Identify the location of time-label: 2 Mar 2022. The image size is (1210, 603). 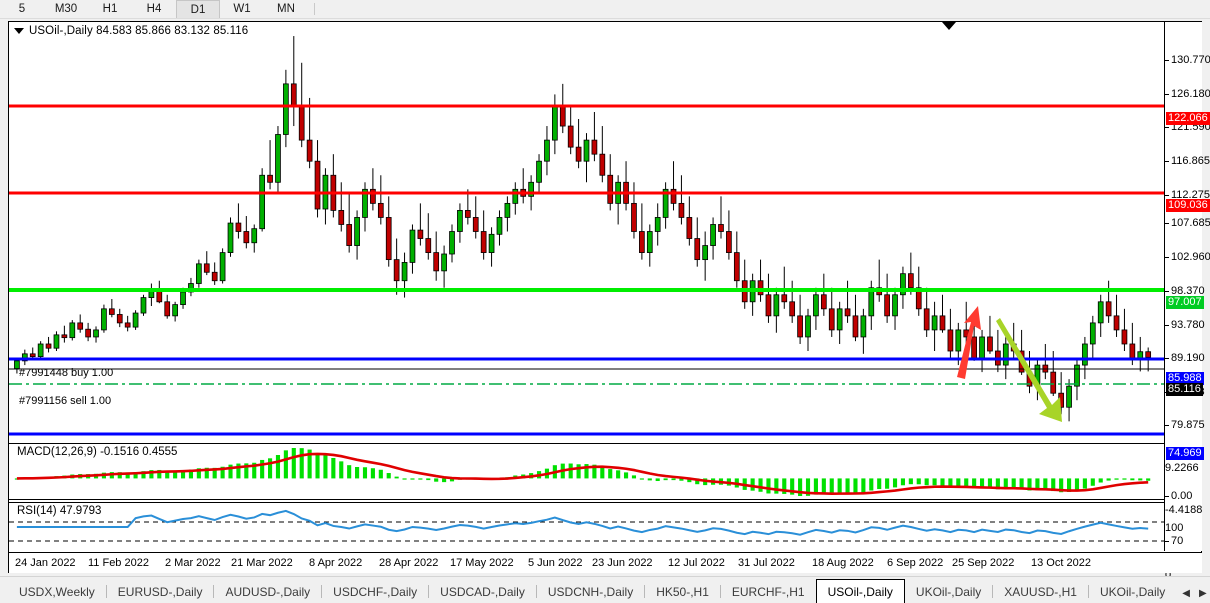
(193, 563).